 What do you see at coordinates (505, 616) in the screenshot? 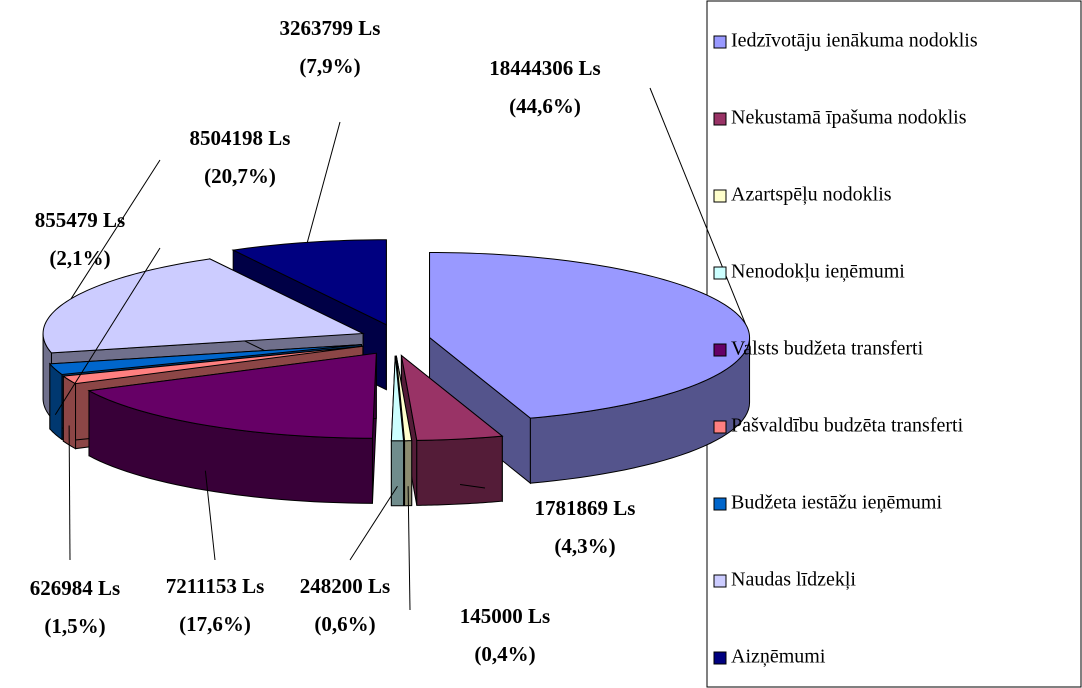
I see `data-label: 145000 Ls` at bounding box center [505, 616].